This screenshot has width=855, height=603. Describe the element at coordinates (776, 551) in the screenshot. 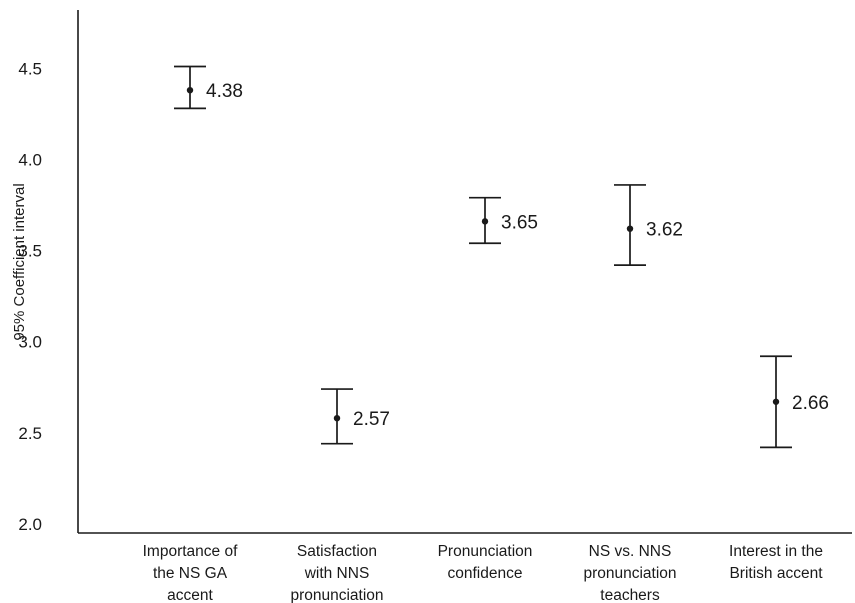

I see `x-category-label: Interest in the` at that location.